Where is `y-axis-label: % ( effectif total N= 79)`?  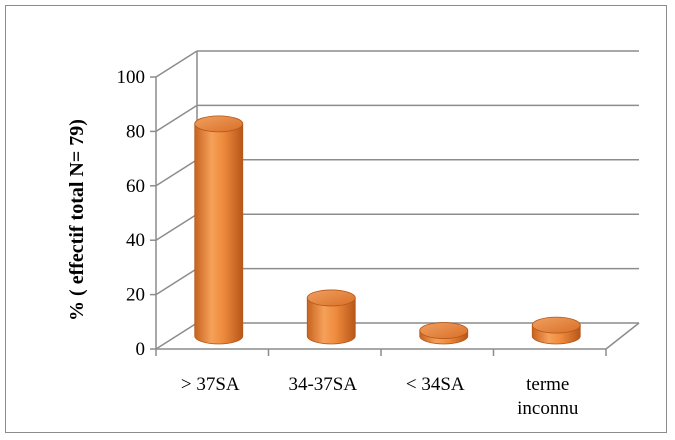
y-axis-label: % ( effectif total N= 79) is located at coordinates (77, 220).